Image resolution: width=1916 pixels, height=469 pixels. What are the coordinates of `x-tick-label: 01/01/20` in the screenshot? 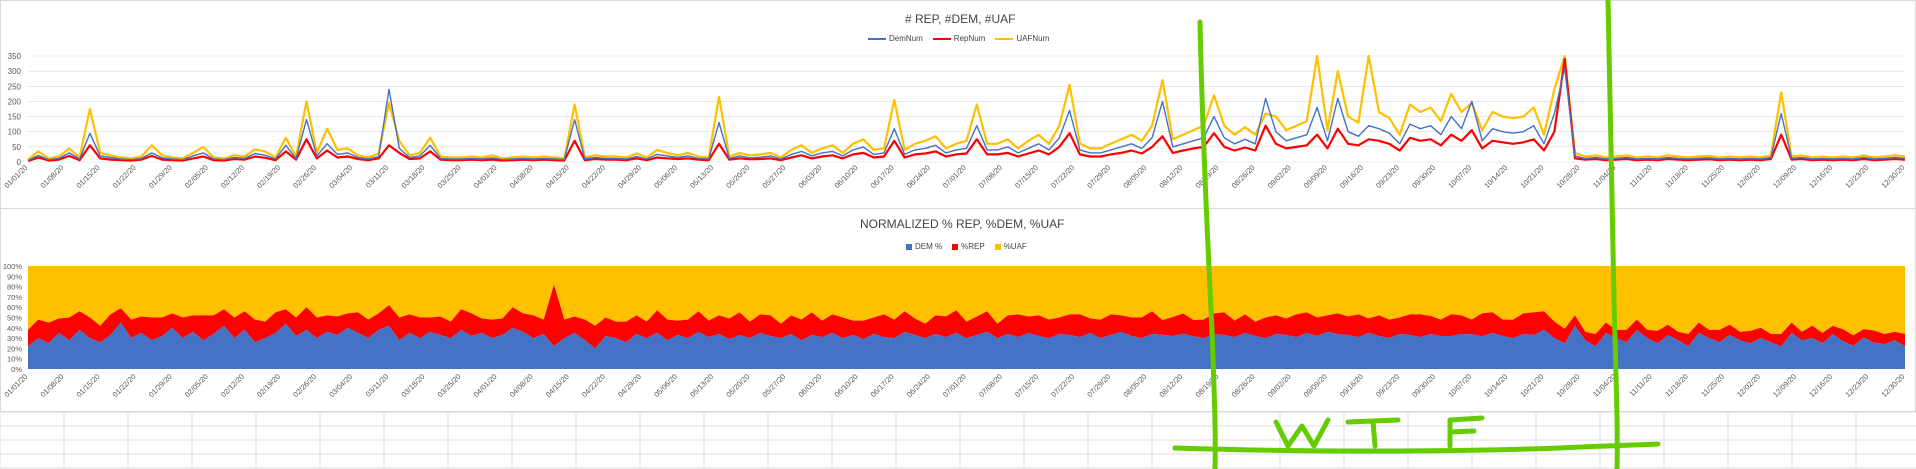 It's located at (15, 176).